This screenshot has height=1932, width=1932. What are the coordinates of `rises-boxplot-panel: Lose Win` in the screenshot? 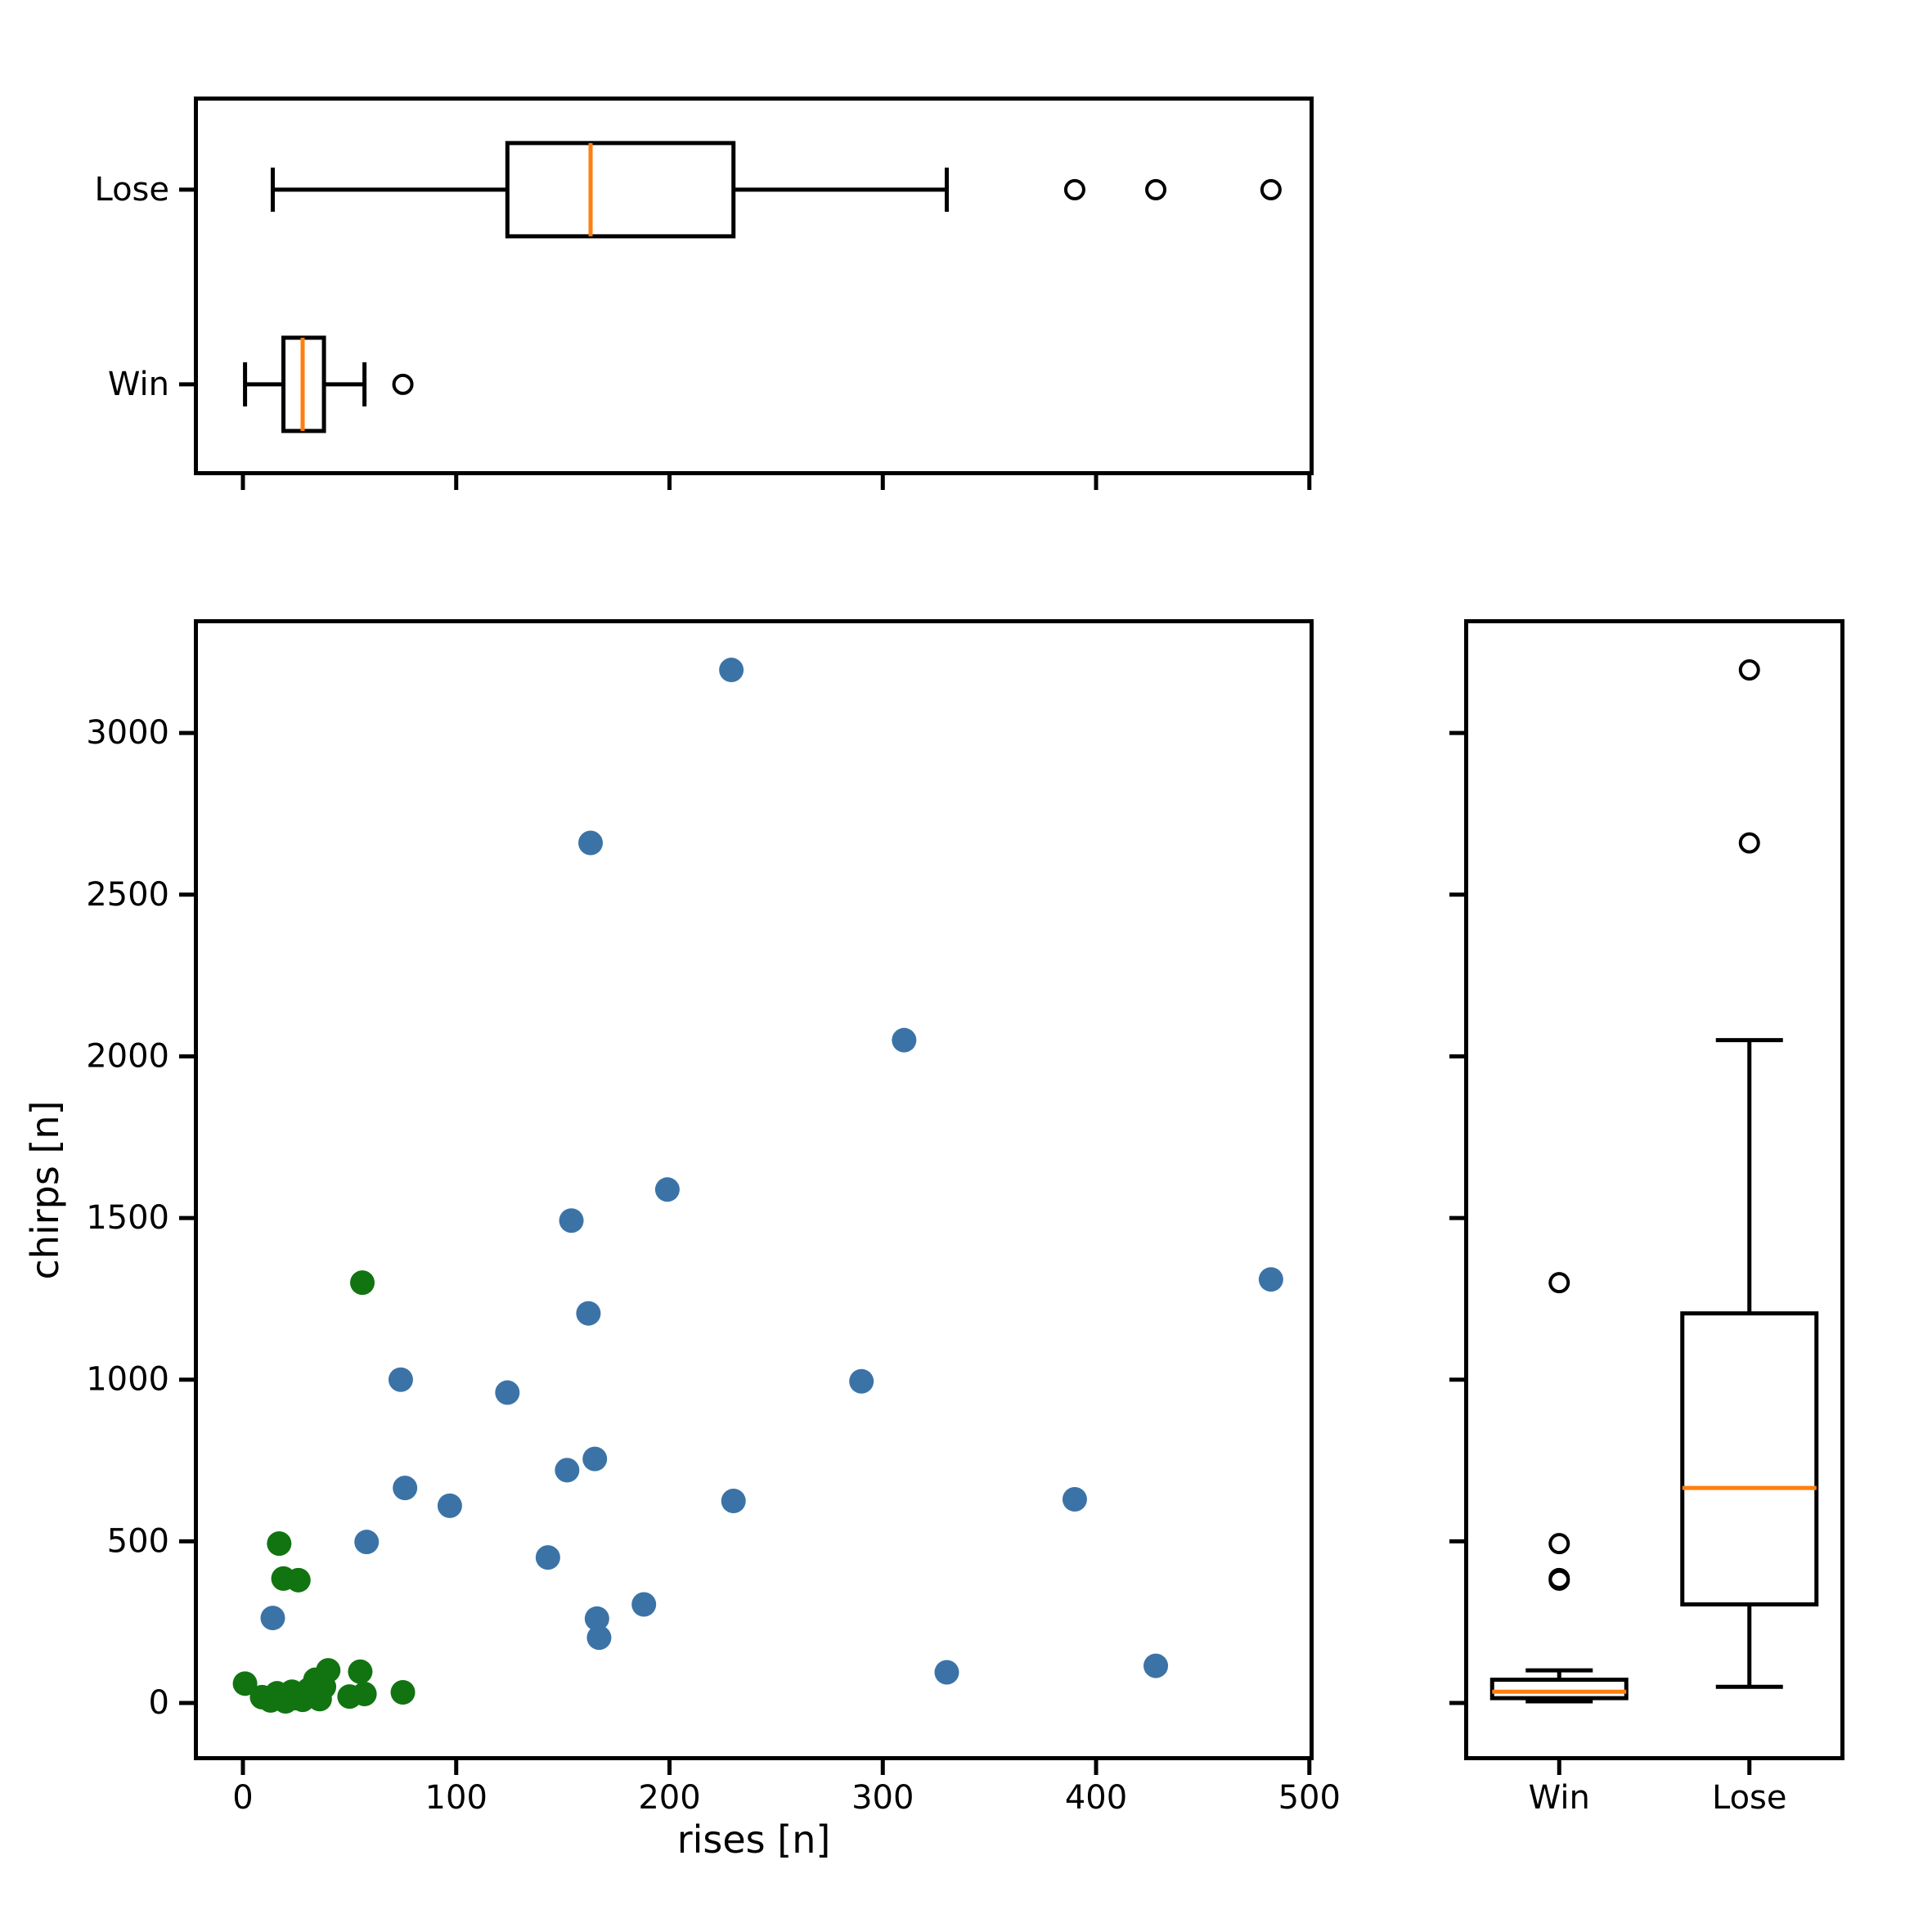 It's located at (704, 293).